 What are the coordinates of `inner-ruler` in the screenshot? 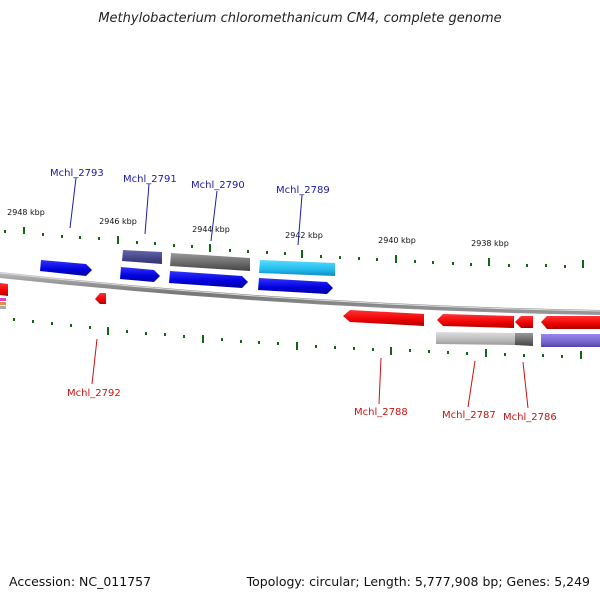 It's located at (297, 338).